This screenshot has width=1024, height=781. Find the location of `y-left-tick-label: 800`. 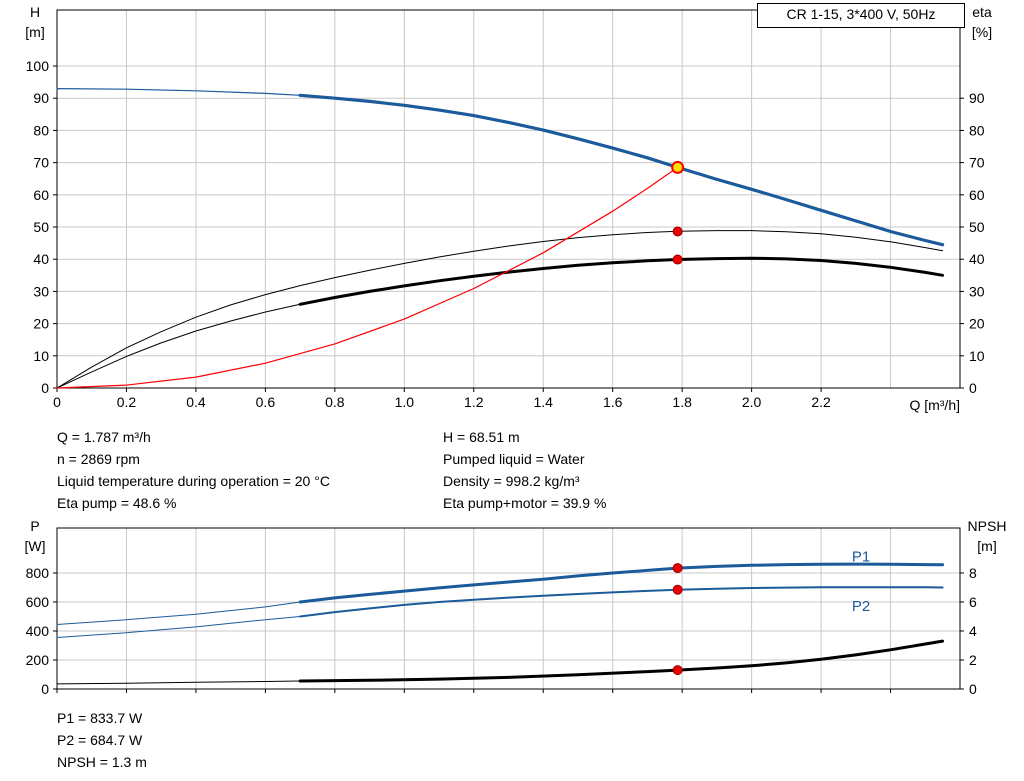

y-left-tick-label: 800 is located at coordinates (38, 573).